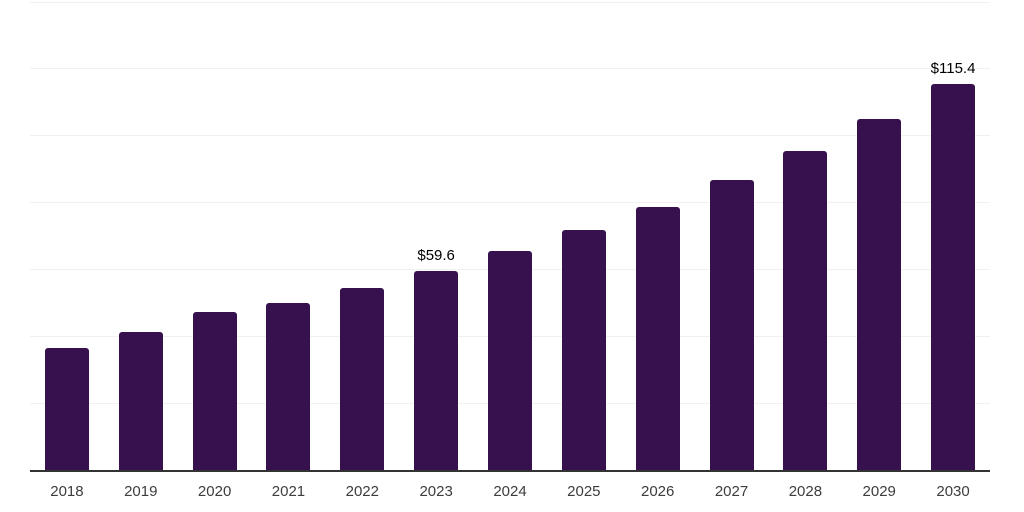 This screenshot has height=512, width=1024. What do you see at coordinates (658, 491) in the screenshot?
I see `x-tick-label: 2026` at bounding box center [658, 491].